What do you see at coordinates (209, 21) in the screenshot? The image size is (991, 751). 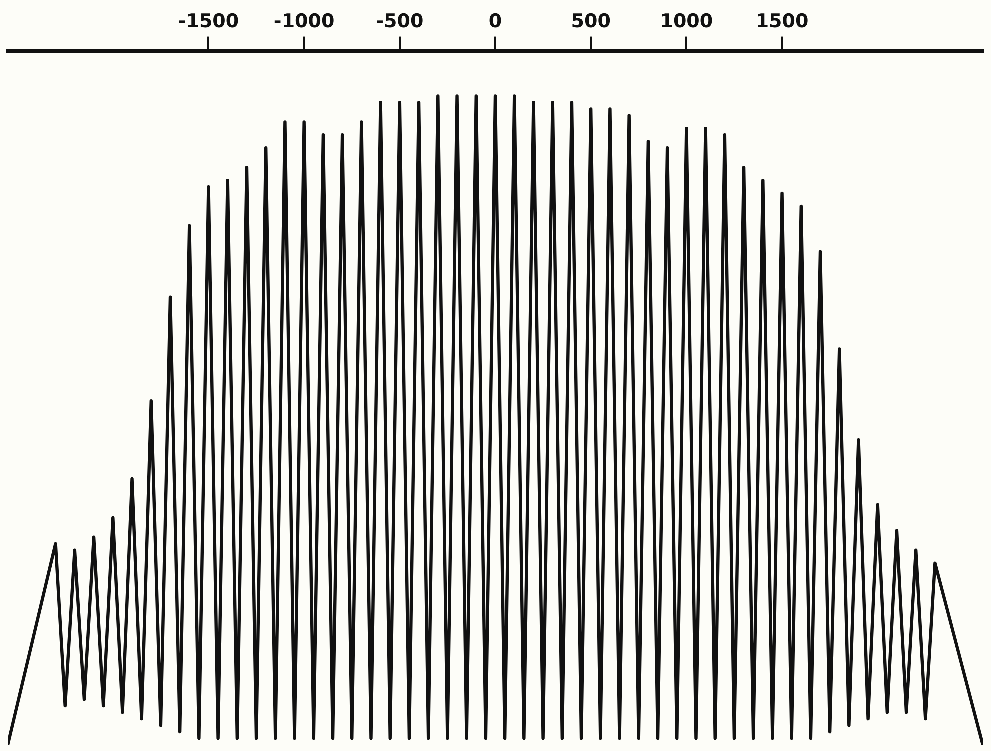 I see `x-tick-label: -1500` at bounding box center [209, 21].